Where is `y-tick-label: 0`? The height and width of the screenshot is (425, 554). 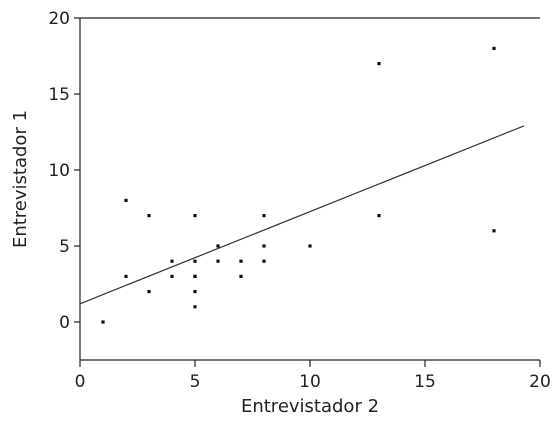 y-tick-label: 0 is located at coordinates (64, 323).